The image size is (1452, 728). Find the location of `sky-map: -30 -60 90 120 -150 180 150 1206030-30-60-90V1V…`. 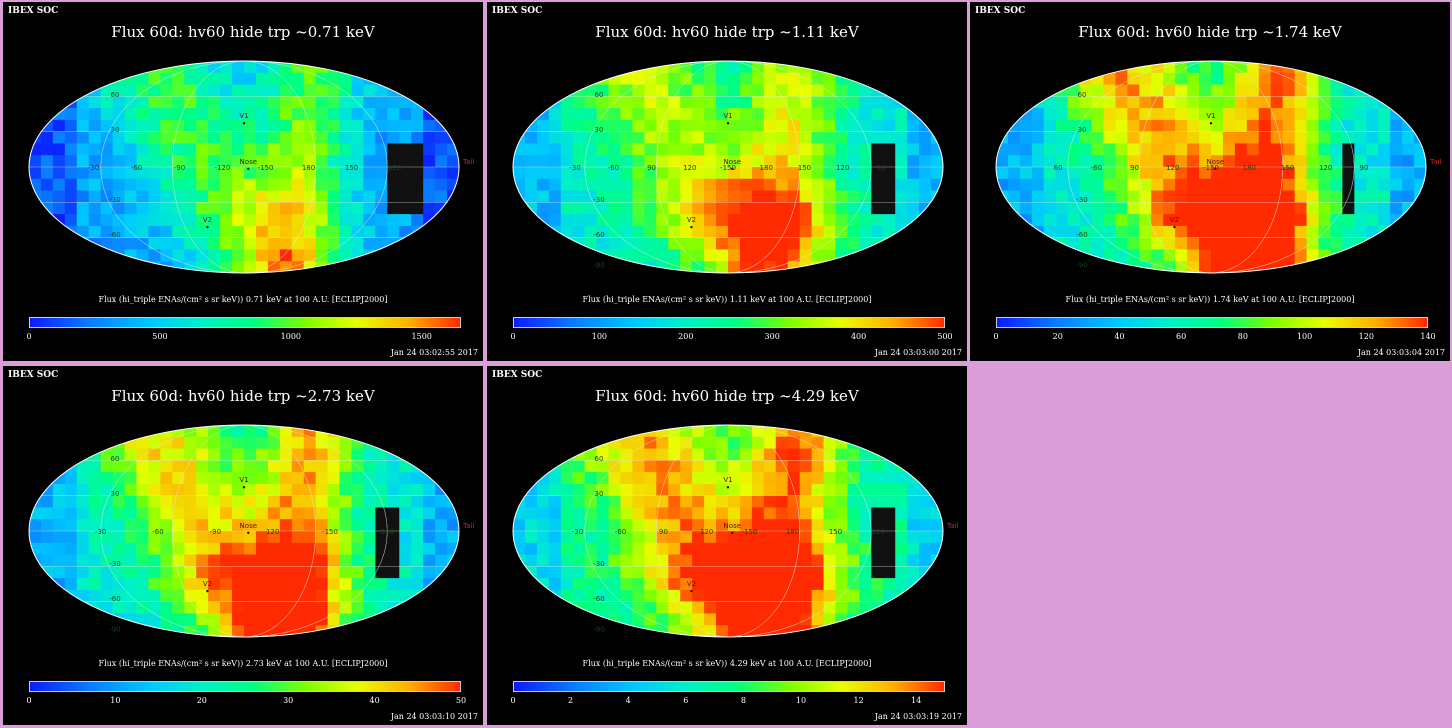

sky-map: -30 -60 90 120 -150 180 150 1206030-30-60-90V1V… is located at coordinates (735, 531).